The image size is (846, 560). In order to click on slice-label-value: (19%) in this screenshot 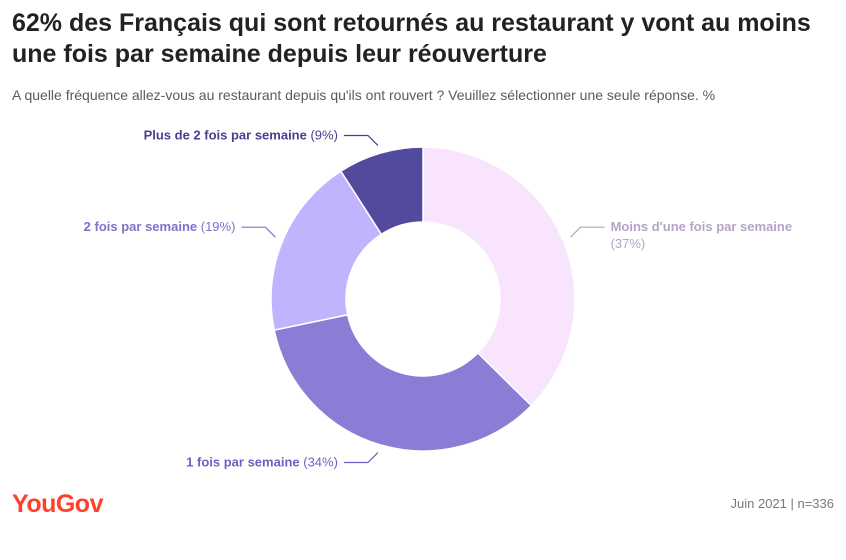, I will do `click(218, 226)`.